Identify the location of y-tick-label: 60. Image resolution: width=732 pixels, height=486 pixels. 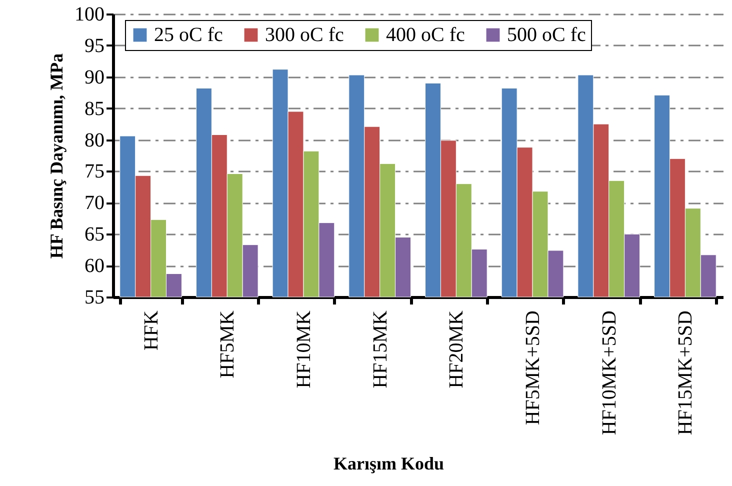
(94, 266).